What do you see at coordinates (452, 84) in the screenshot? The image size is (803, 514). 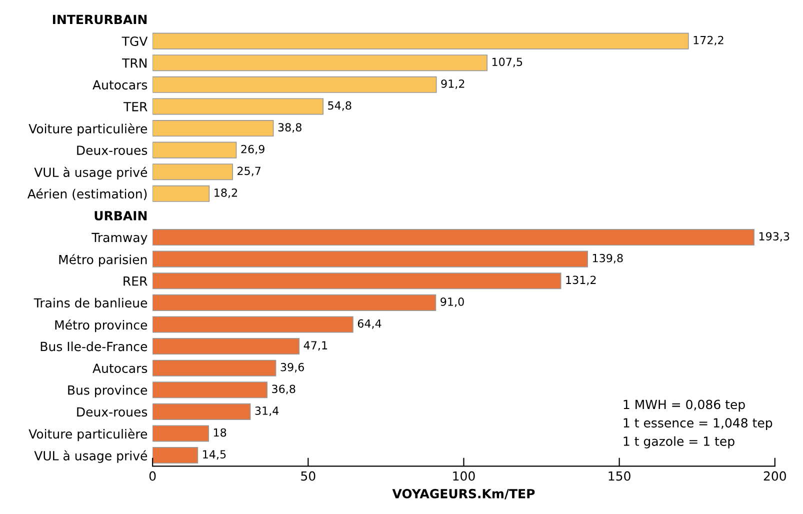 I see `data-label: 91,2` at bounding box center [452, 84].